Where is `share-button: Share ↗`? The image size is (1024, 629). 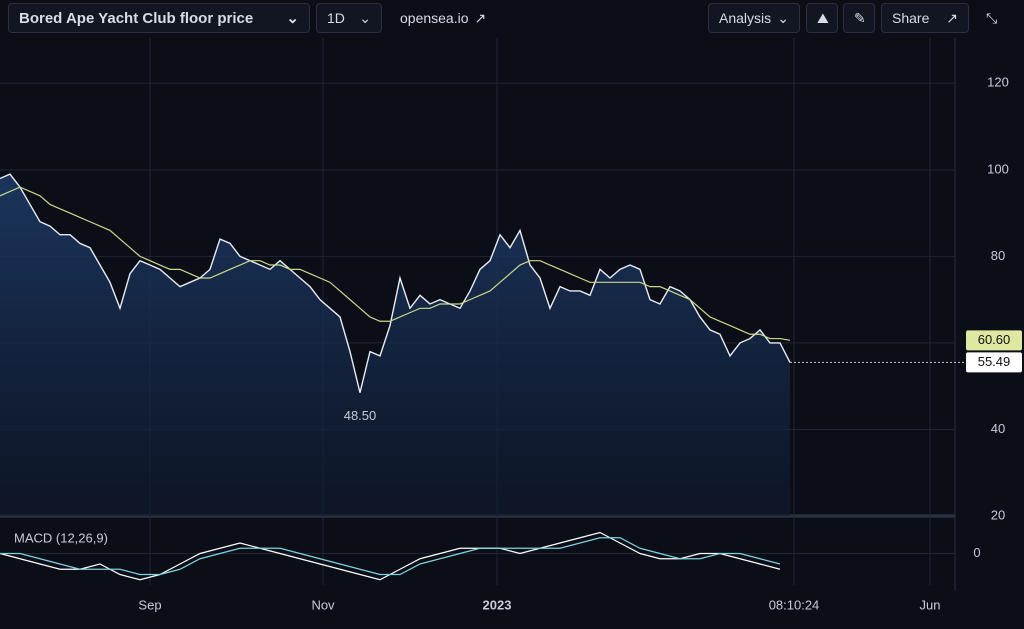
share-button: Share ↗ is located at coordinates (925, 18).